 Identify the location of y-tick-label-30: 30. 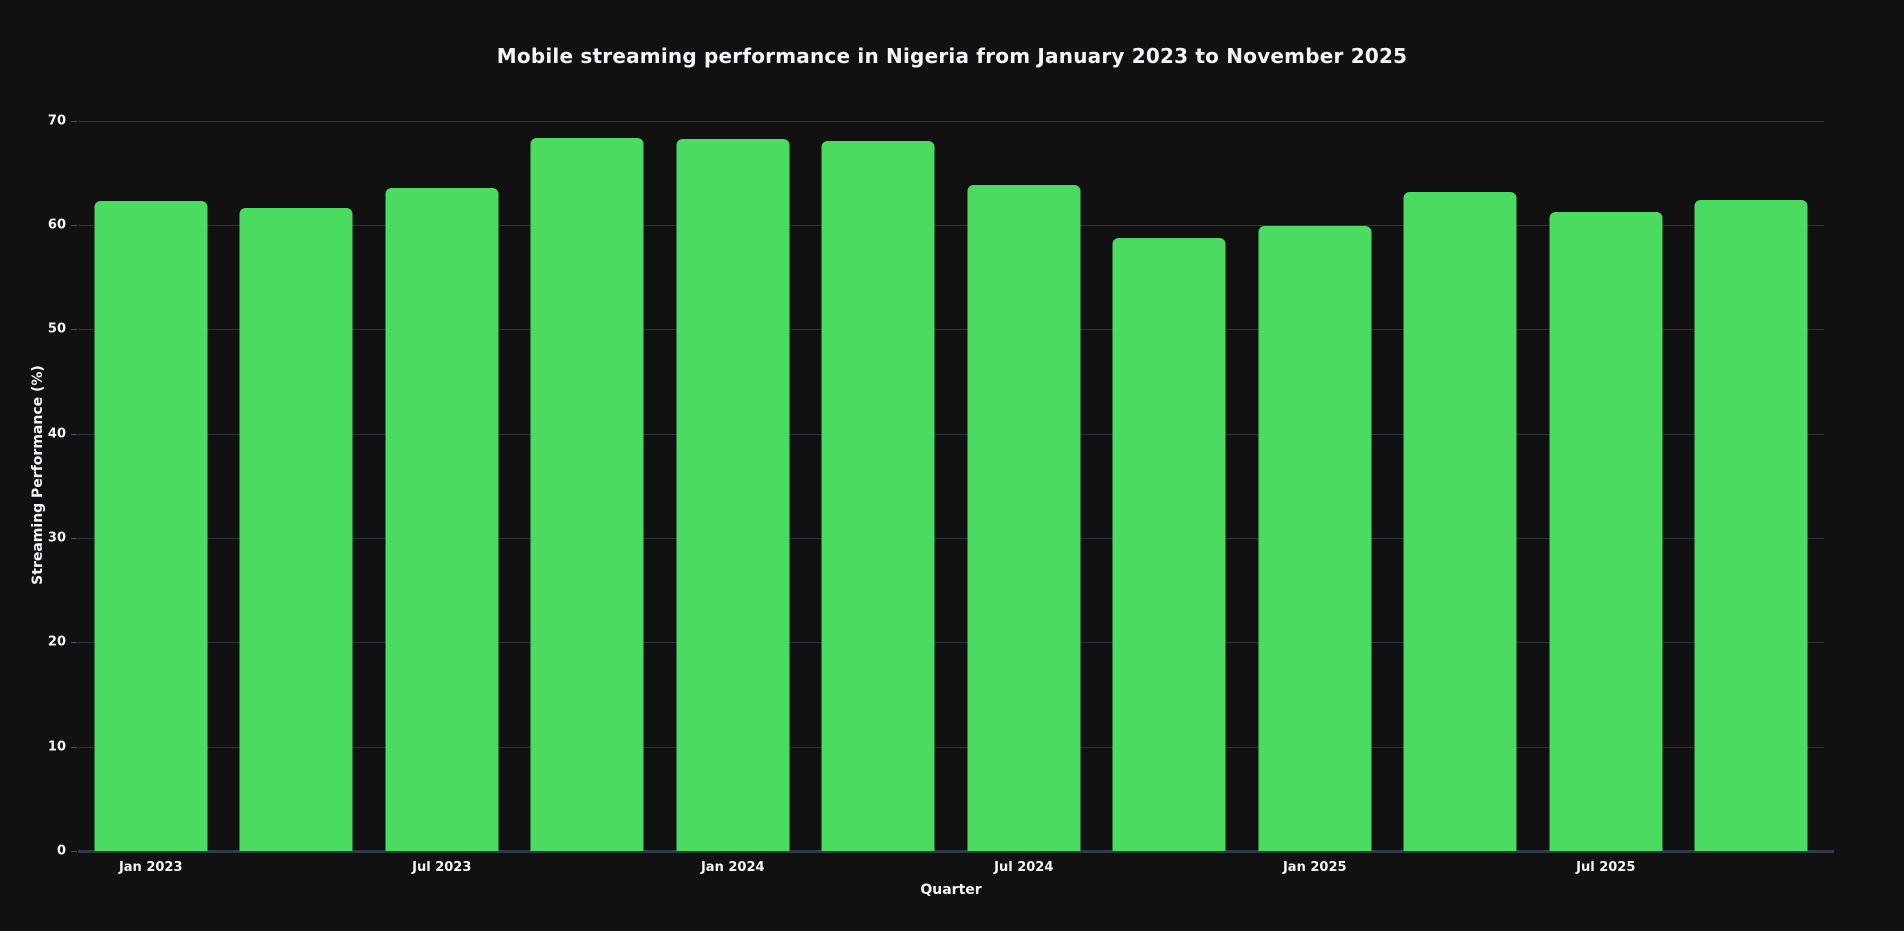
(56, 538).